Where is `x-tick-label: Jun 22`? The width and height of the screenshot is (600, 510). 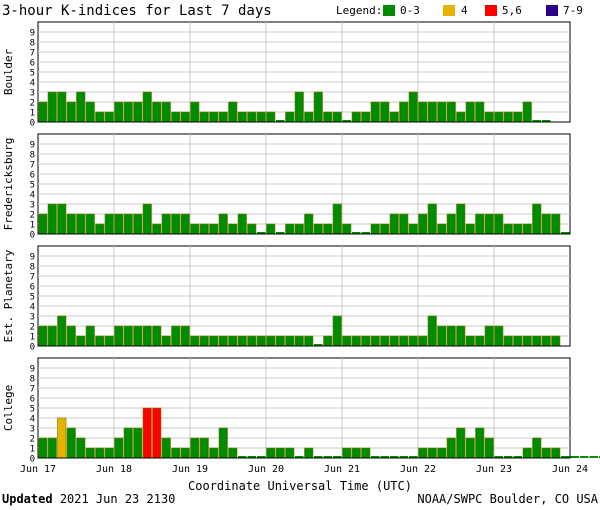
x-tick-label: Jun 22 is located at coordinates (418, 469).